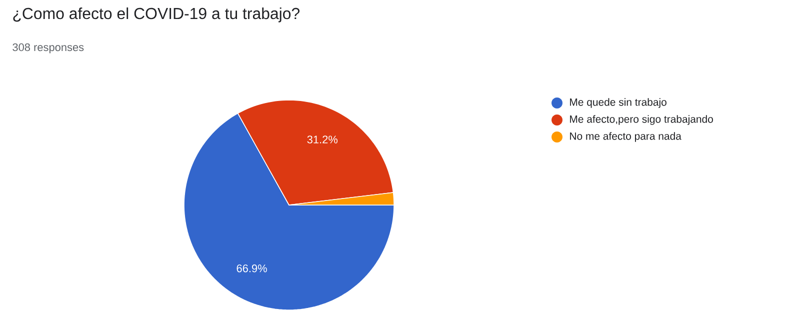  What do you see at coordinates (156, 14) in the screenshot?
I see `chart-title: ¿Como afecto el COVID-19 a tu trabajo?` at bounding box center [156, 14].